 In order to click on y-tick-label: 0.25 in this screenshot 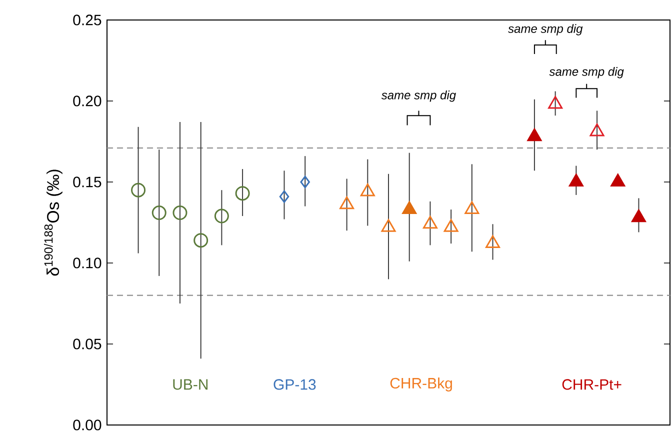, I will do `click(87, 20)`.